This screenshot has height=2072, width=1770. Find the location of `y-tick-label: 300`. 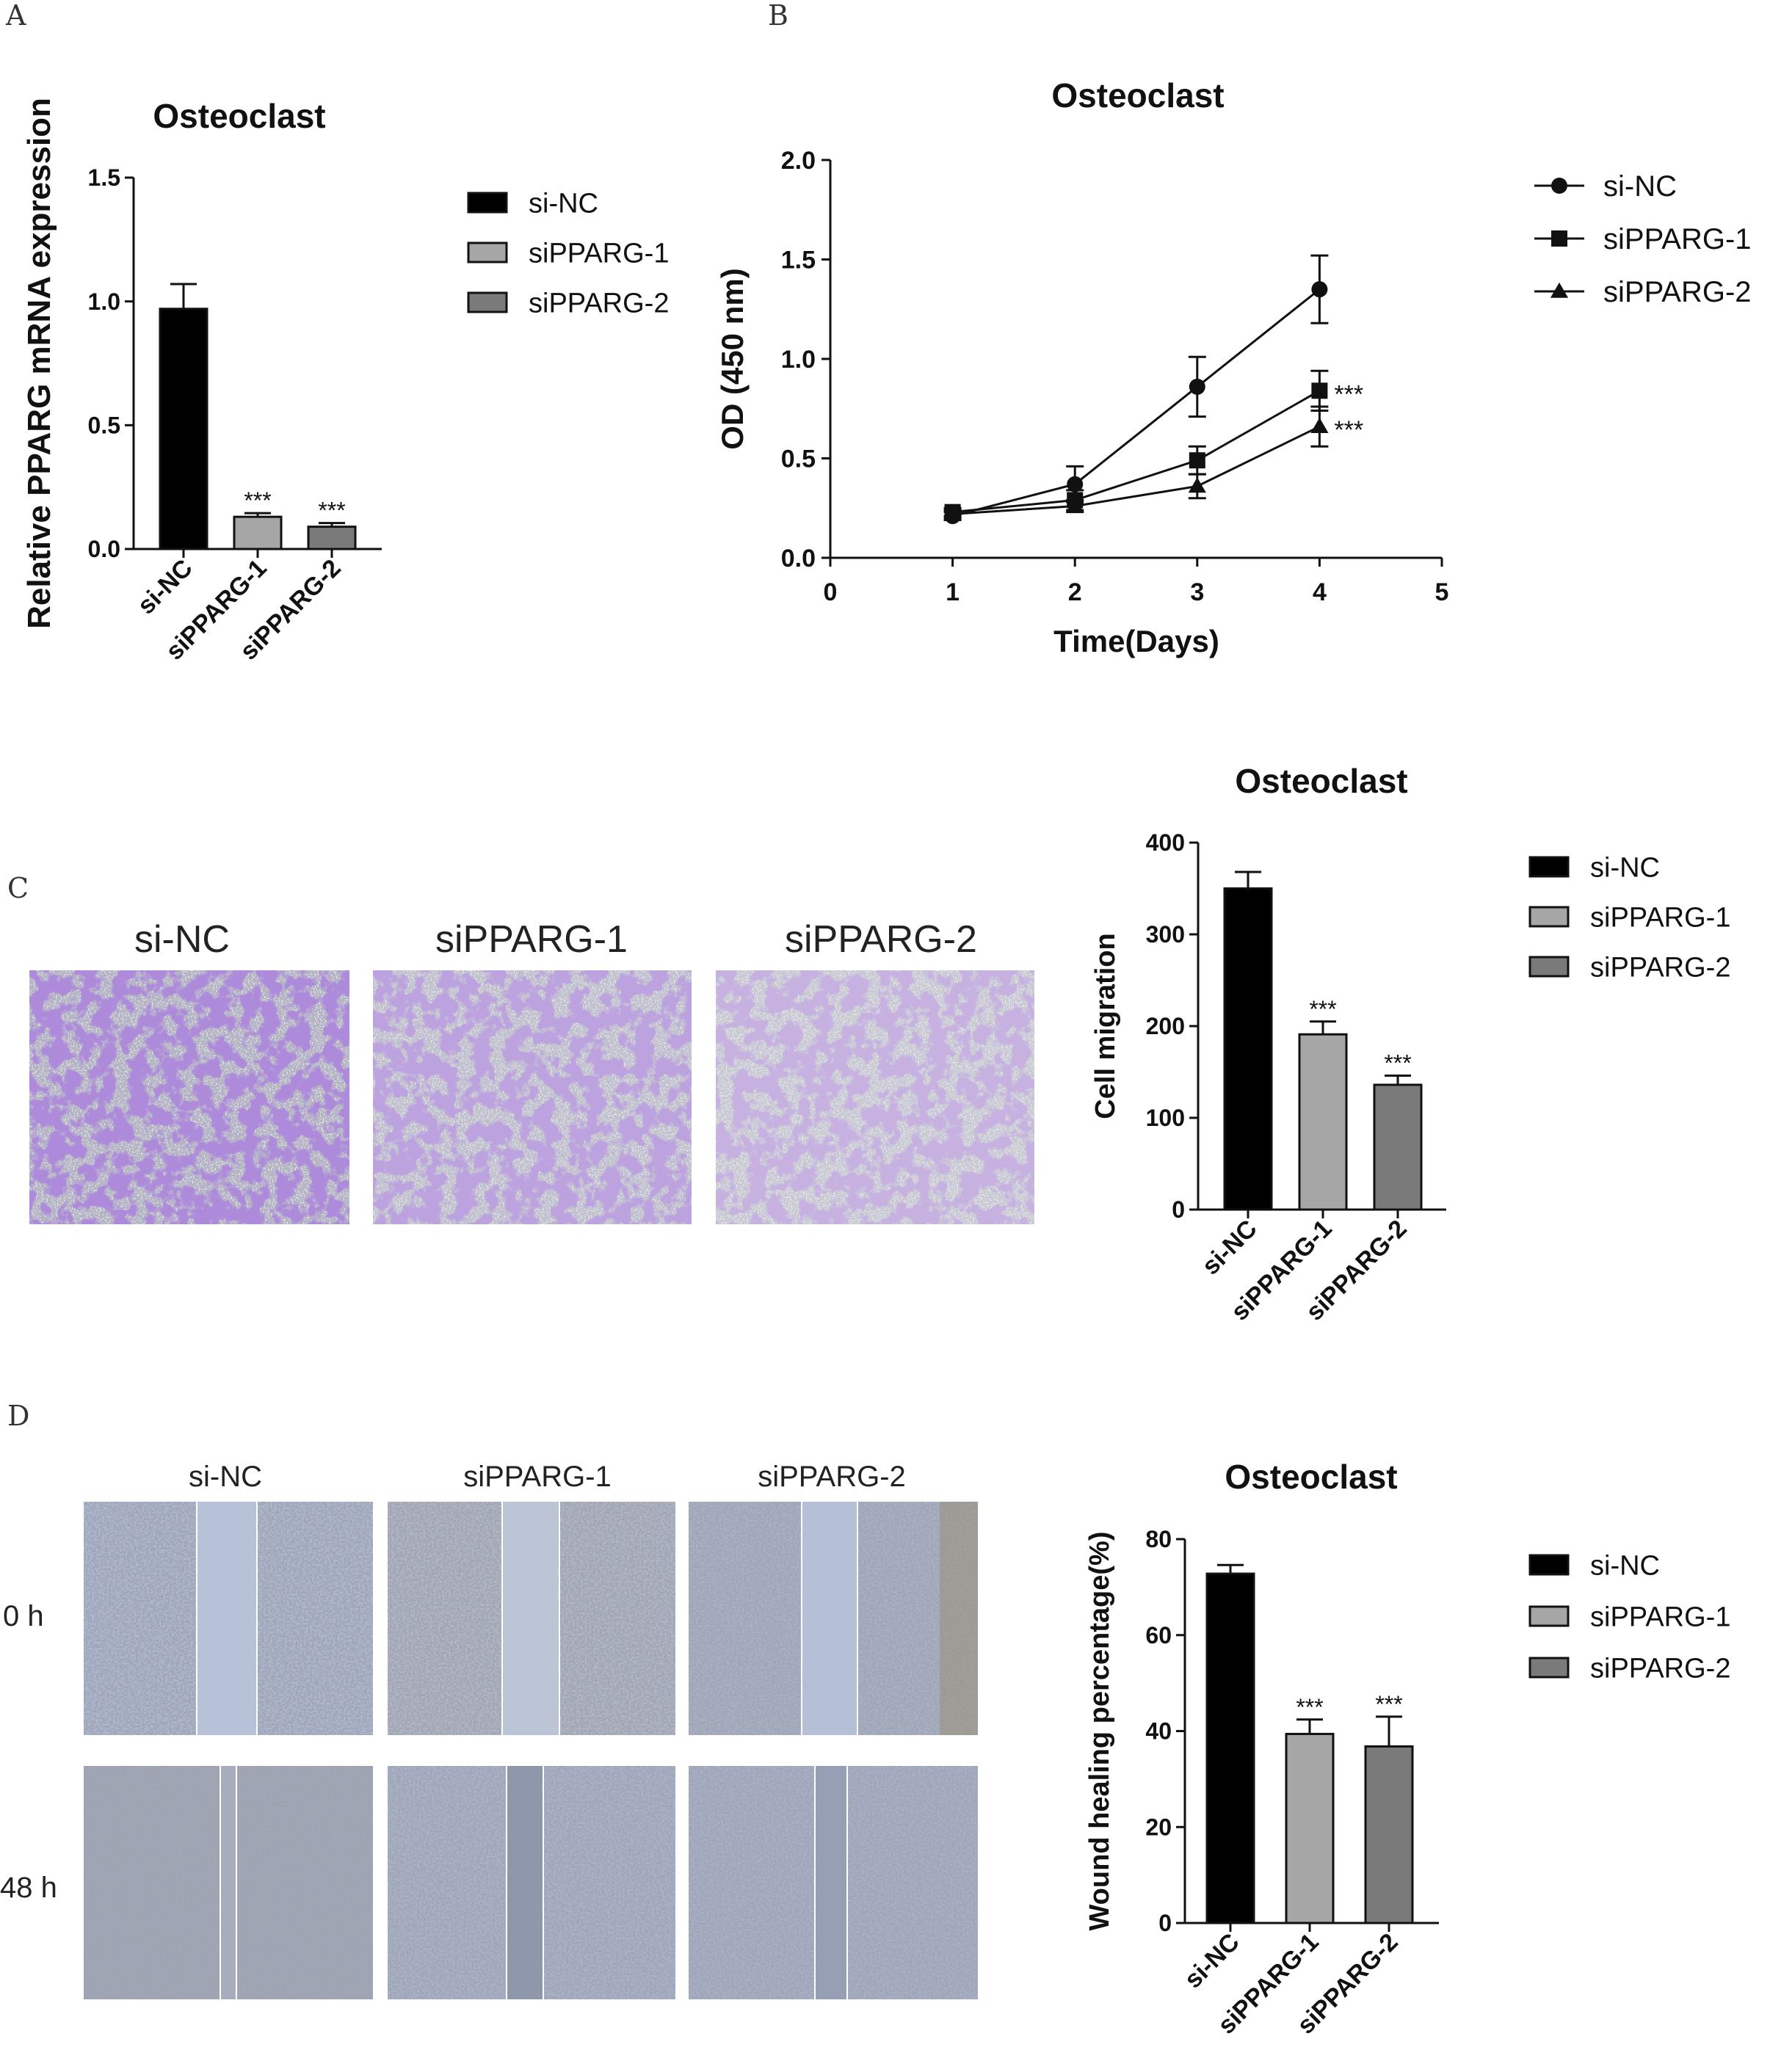

y-tick-label: 300 is located at coordinates (1165, 935).